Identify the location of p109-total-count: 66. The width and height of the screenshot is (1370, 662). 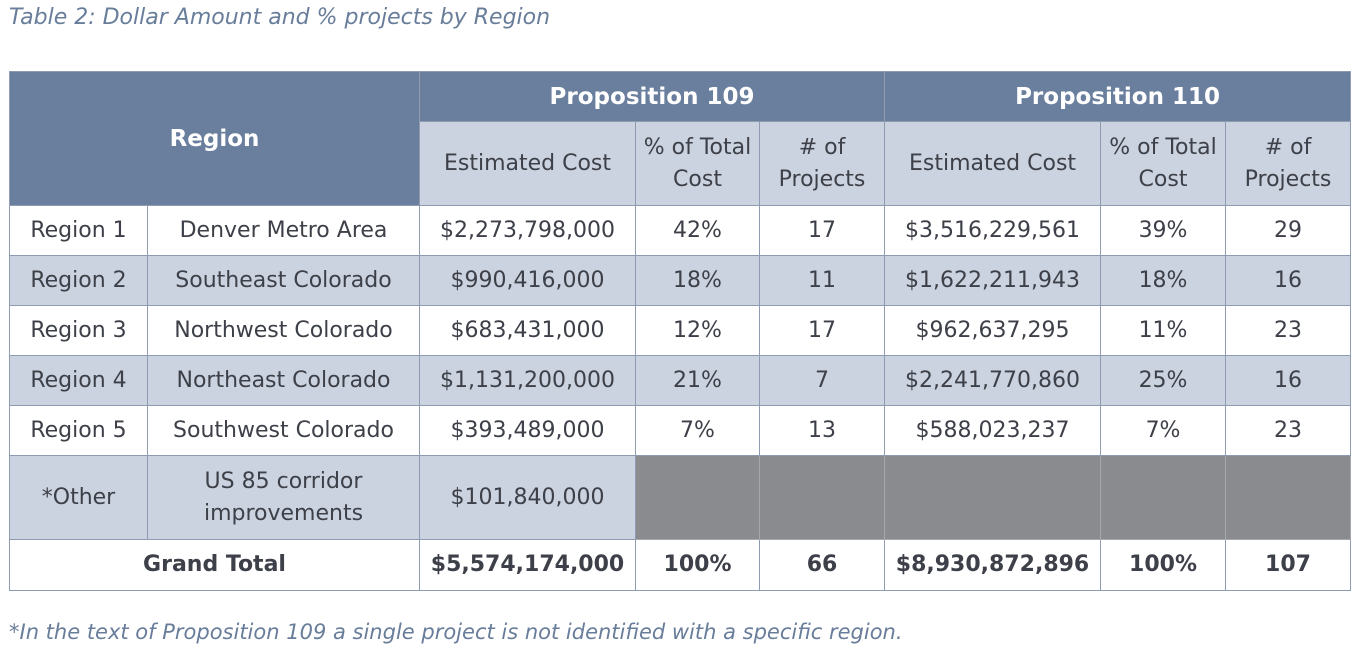
(822, 565).